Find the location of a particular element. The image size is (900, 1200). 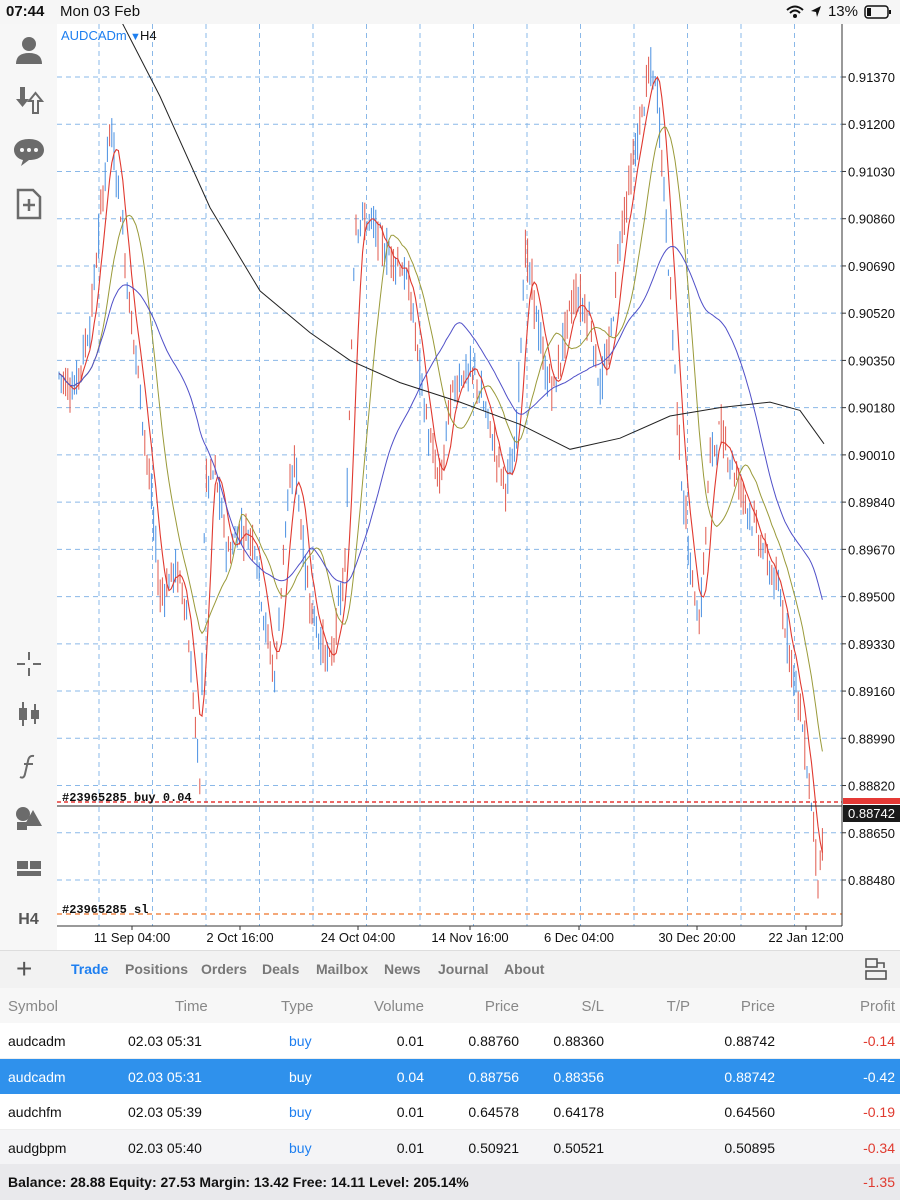

arrows-updown-icon is located at coordinates (29, 100).